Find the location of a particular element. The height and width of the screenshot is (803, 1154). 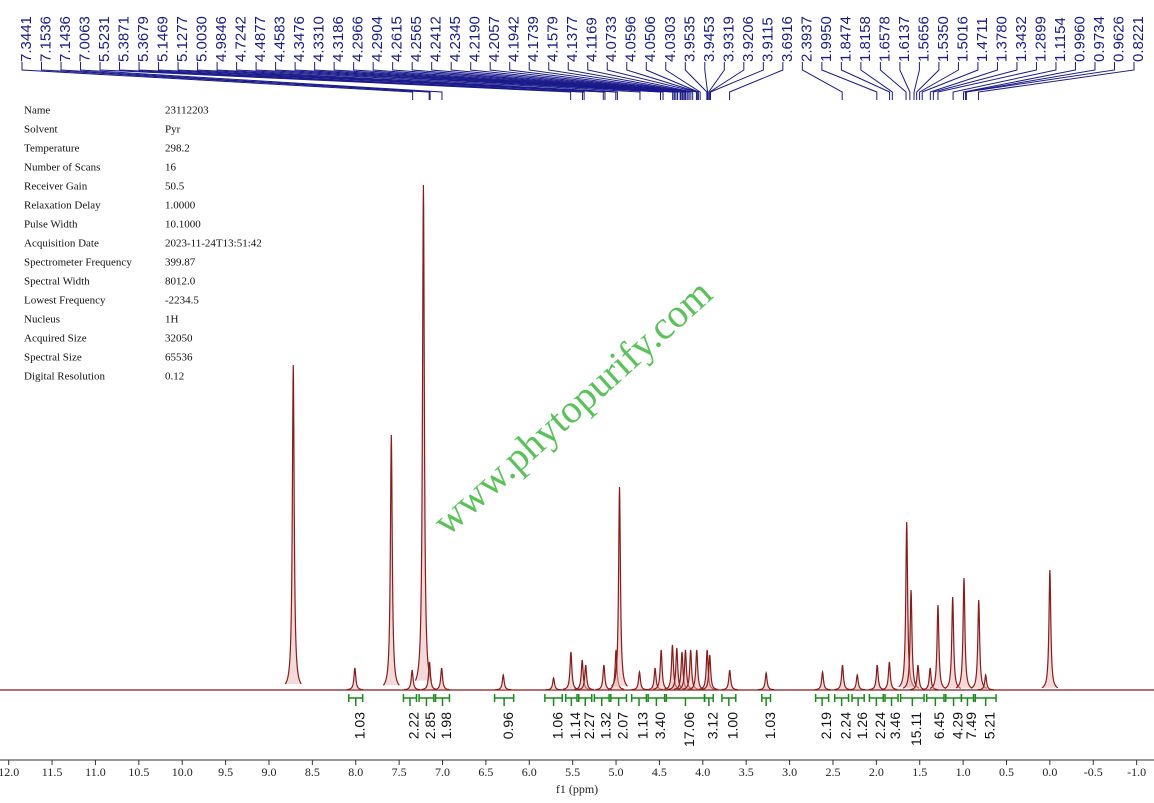

param-name: Spectral Width is located at coordinates (57, 282).